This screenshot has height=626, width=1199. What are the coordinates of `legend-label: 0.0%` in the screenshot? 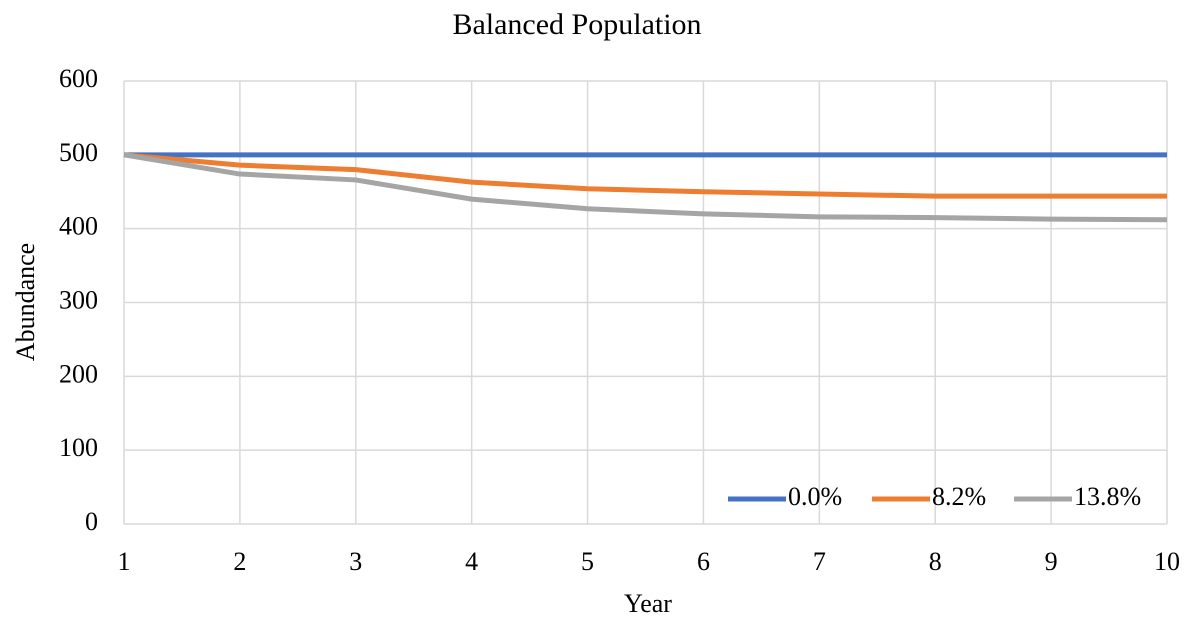 It's located at (815, 496).